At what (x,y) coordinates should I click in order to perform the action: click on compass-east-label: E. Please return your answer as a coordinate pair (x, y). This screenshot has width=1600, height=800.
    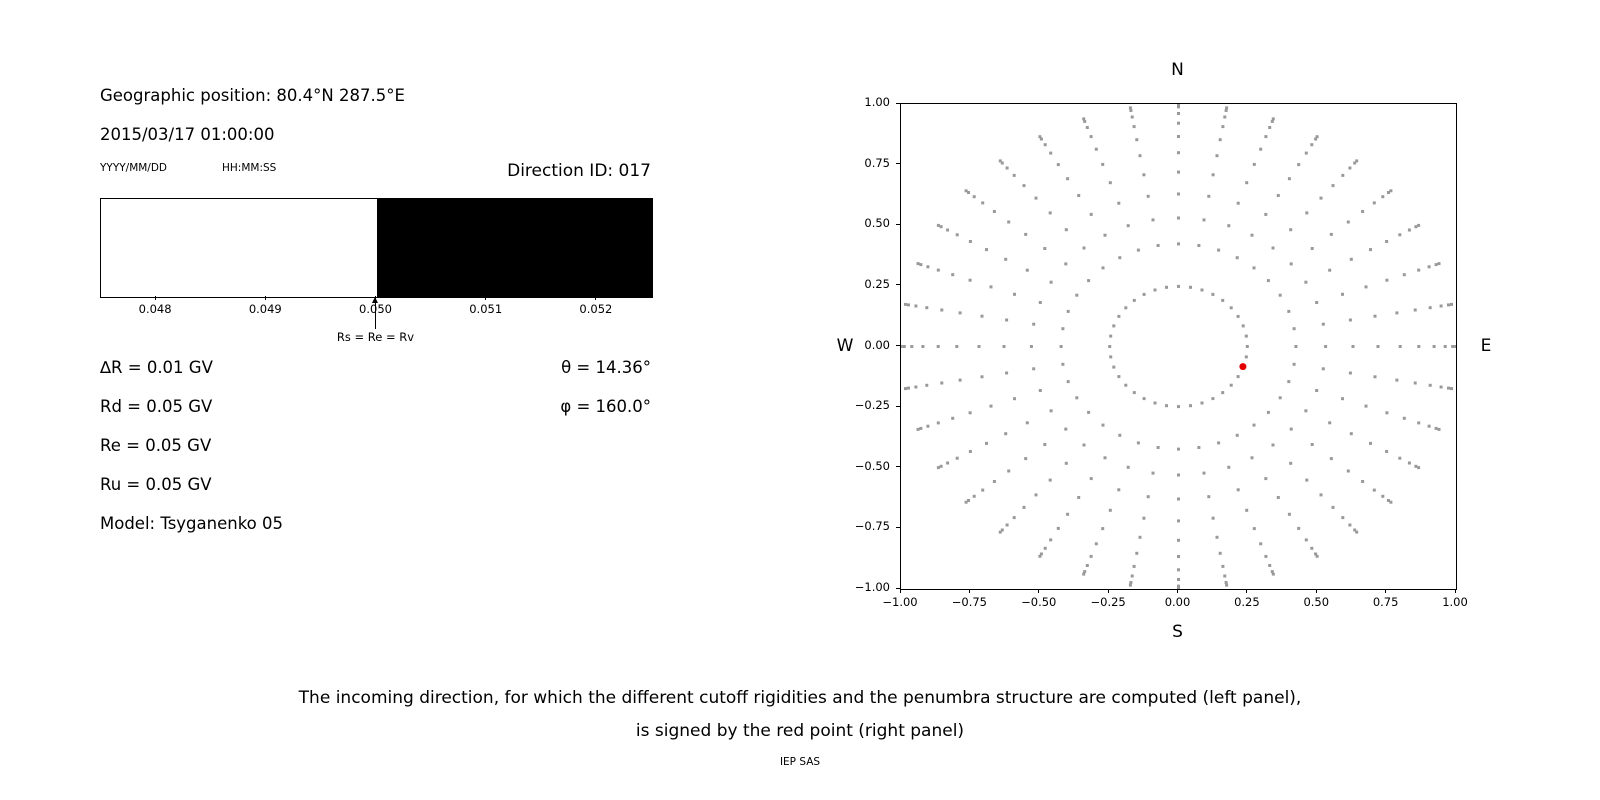
    Looking at the image, I should click on (1486, 346).